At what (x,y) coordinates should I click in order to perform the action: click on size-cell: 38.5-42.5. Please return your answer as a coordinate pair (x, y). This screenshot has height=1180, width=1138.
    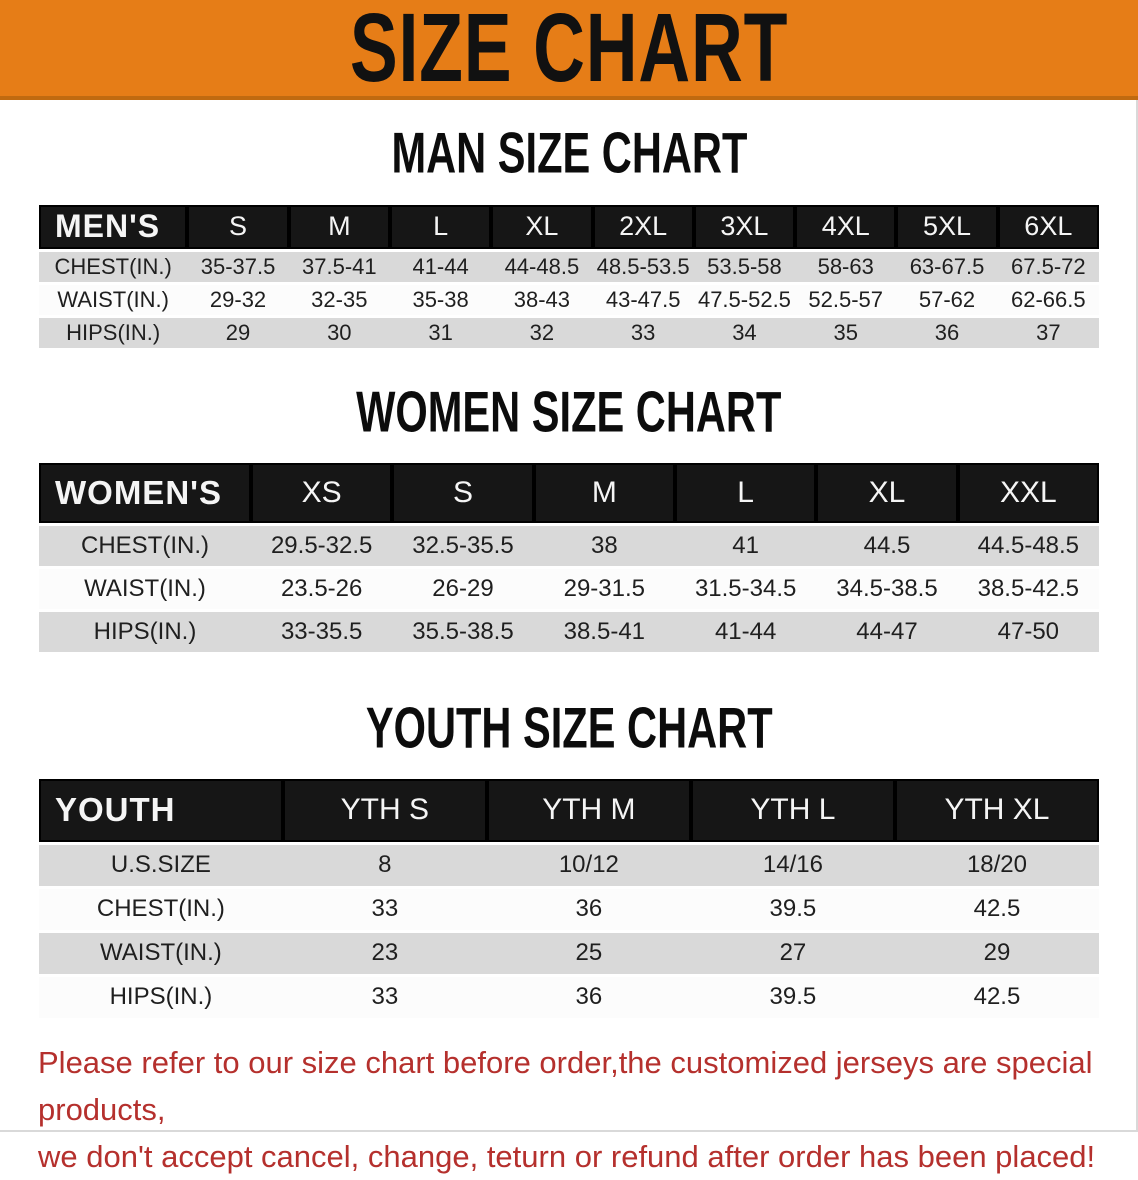
    Looking at the image, I should click on (1028, 588).